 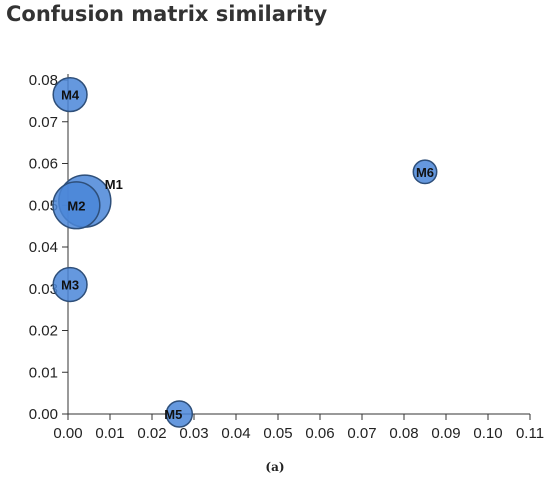 What do you see at coordinates (43, 247) in the screenshot?
I see `y-tick-label: 0.04` at bounding box center [43, 247].